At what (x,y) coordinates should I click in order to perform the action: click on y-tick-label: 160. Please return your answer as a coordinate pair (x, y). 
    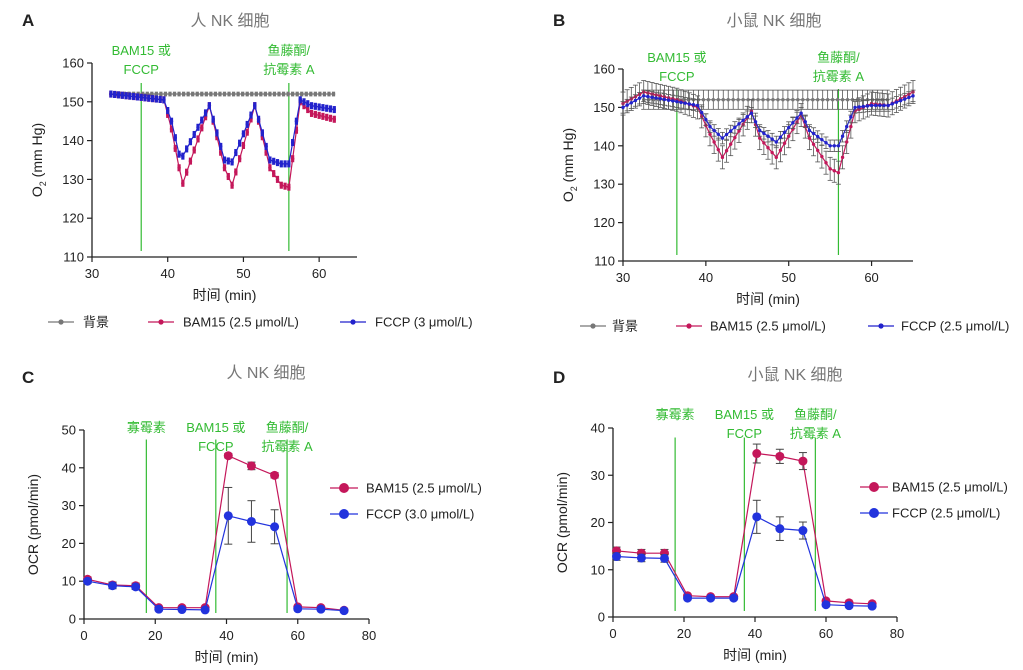
    Looking at the image, I should click on (73, 63).